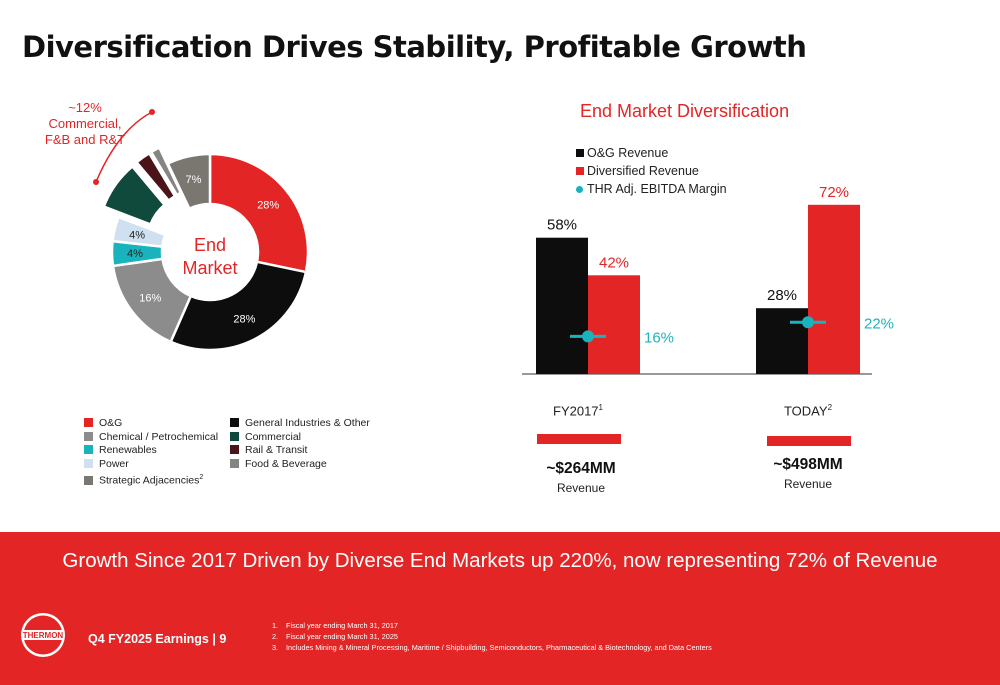 This screenshot has height=685, width=1000. Describe the element at coordinates (157, 639) in the screenshot. I see `earnings-label: Q4 FY2025 Earnings | 9` at that location.